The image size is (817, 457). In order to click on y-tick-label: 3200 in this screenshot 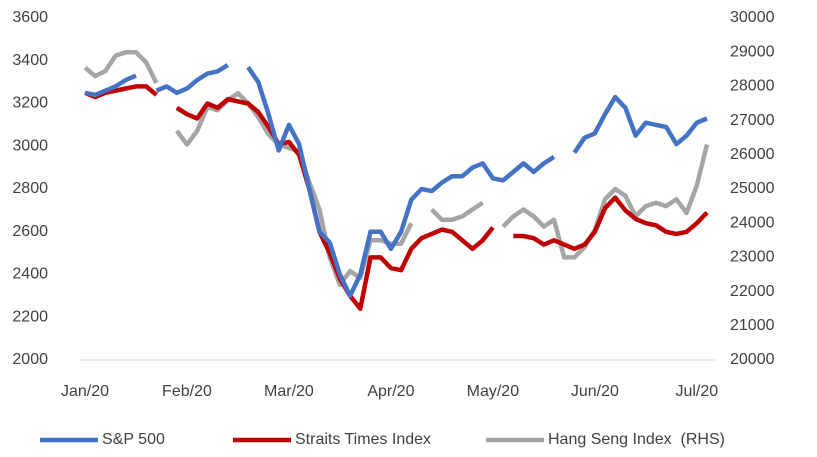, I will do `click(30, 103)`.